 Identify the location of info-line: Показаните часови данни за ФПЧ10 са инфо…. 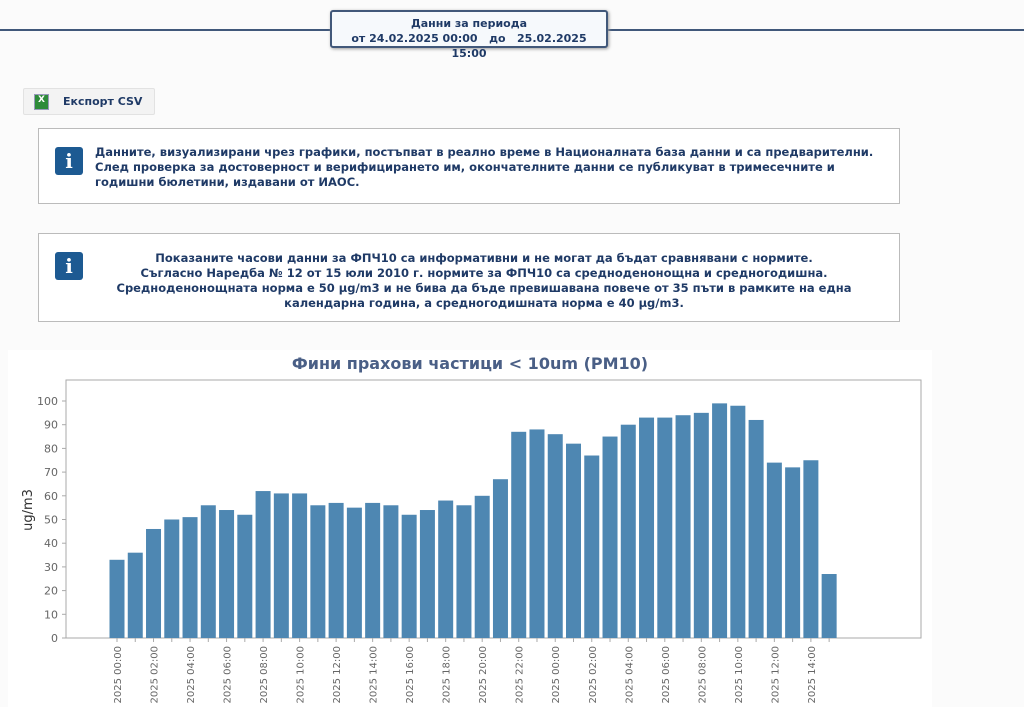
(484, 258).